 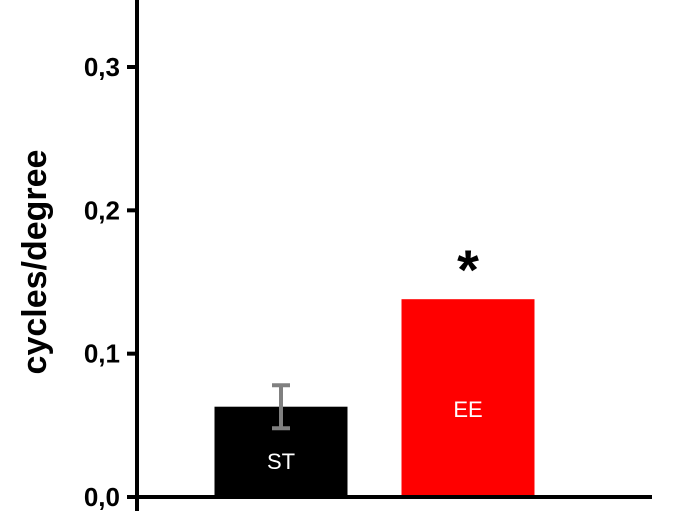 I want to click on bar-ee, so click(x=468, y=398).